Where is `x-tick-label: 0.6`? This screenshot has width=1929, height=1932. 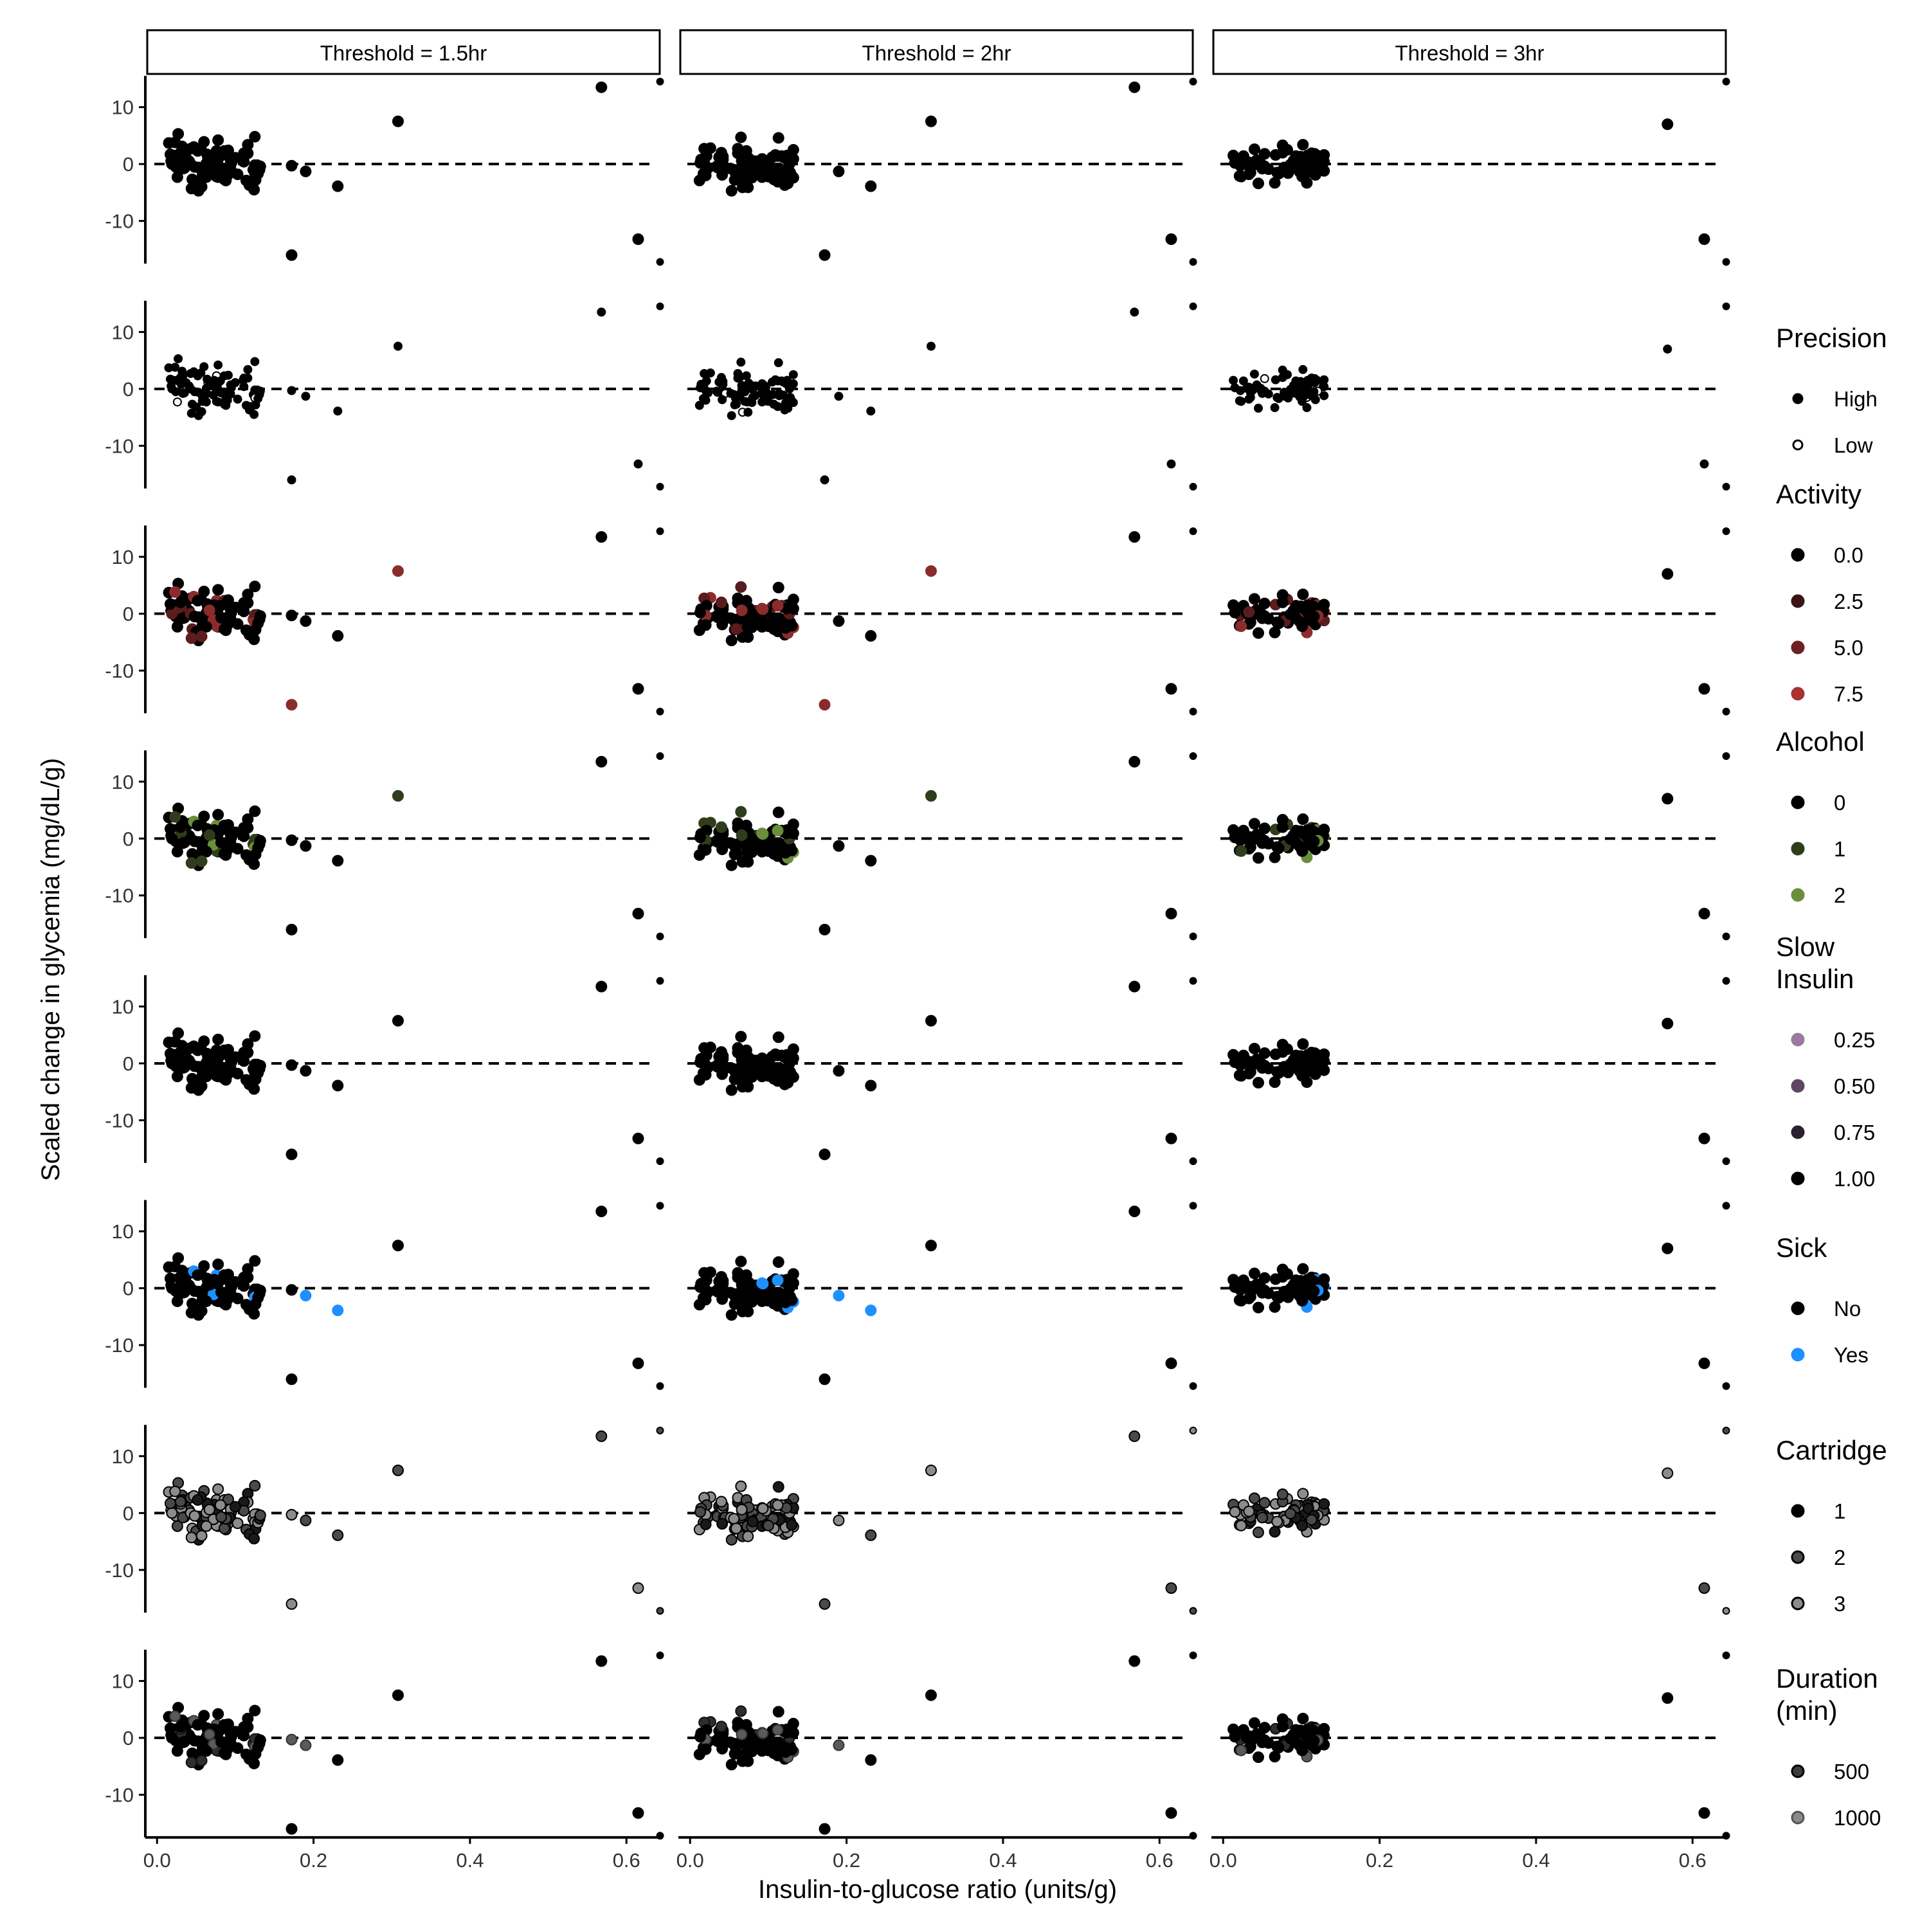 x-tick-label: 0.6 is located at coordinates (1159, 1860).